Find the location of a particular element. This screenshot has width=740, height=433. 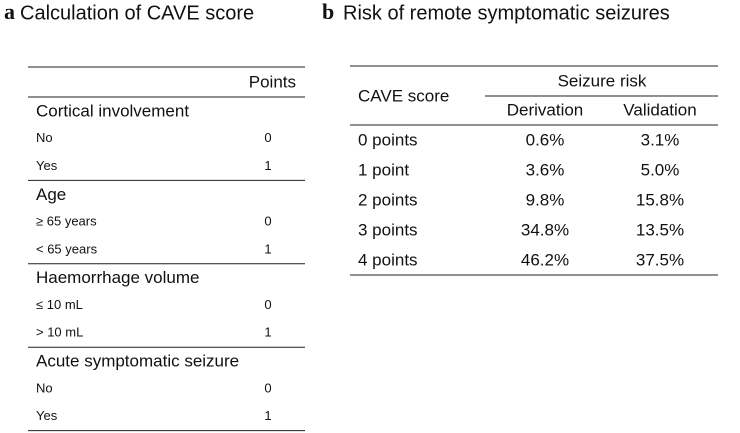

row-label: ≤ 10 mL is located at coordinates (59, 304).